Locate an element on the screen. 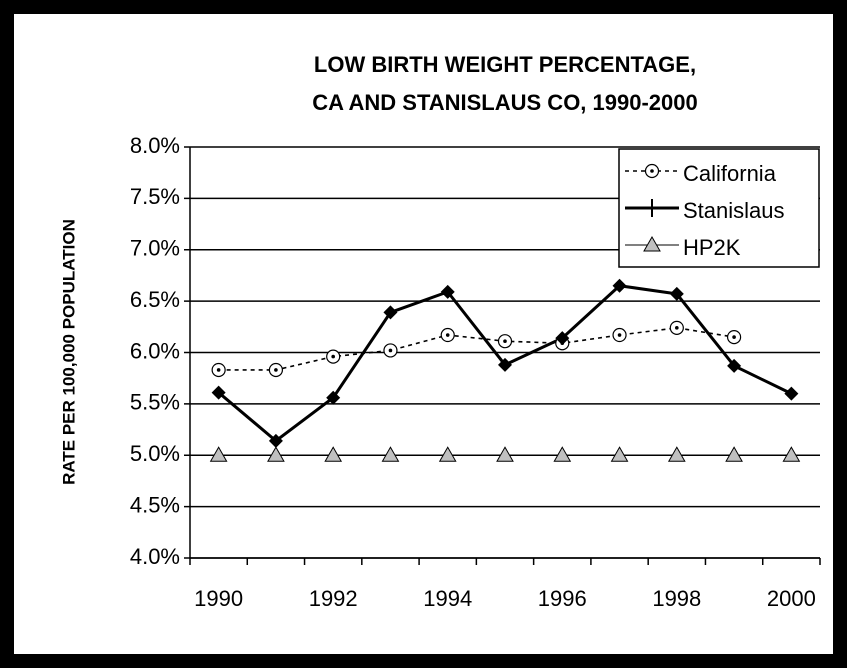 This screenshot has height=668, width=847. y-tick-label: 7.0% is located at coordinates (155, 248).